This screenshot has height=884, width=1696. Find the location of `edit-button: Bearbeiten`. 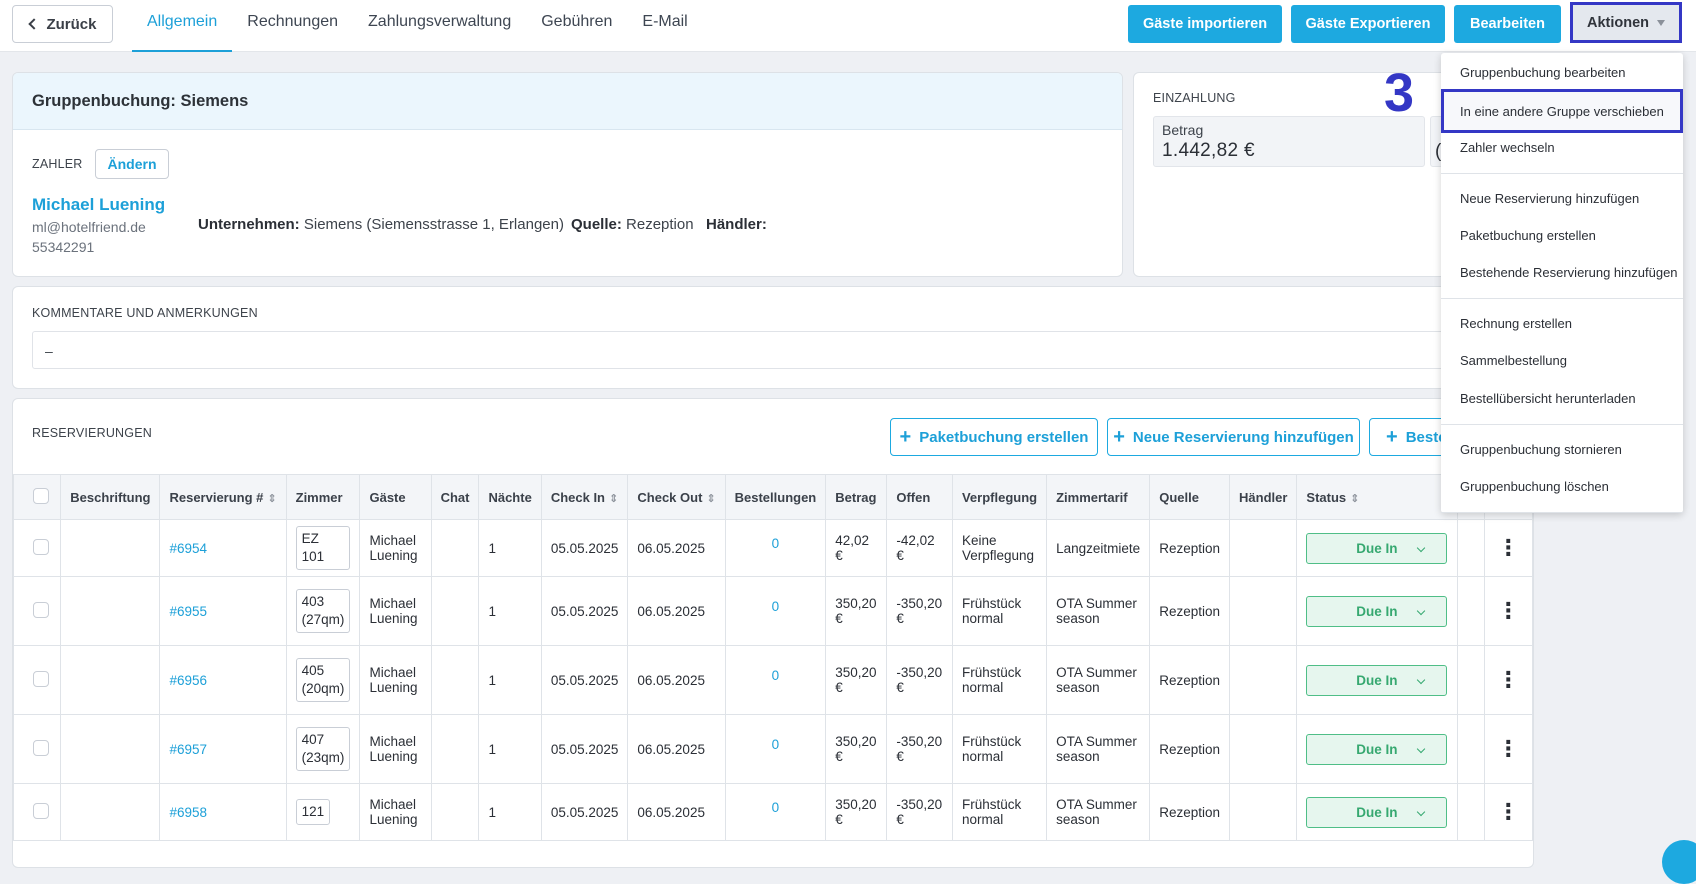

edit-button: Bearbeiten is located at coordinates (1507, 24).